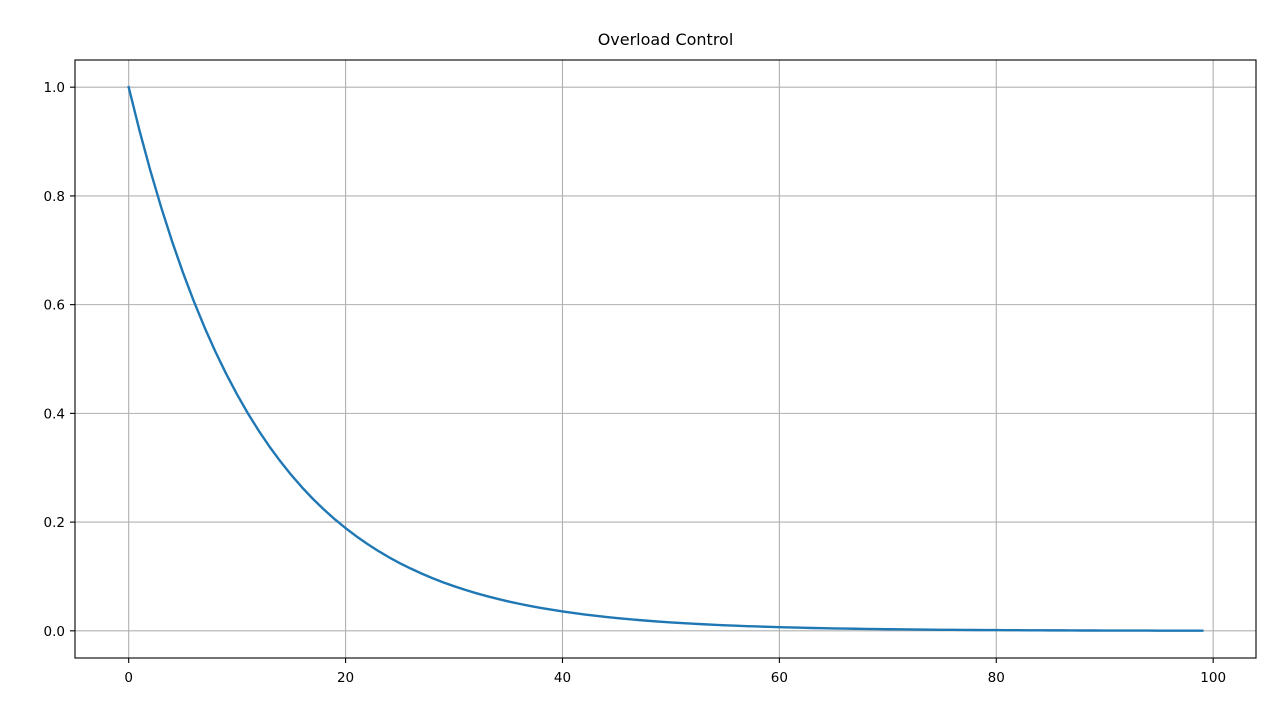  Describe the element at coordinates (779, 678) in the screenshot. I see `x-tick-label: 60` at that location.